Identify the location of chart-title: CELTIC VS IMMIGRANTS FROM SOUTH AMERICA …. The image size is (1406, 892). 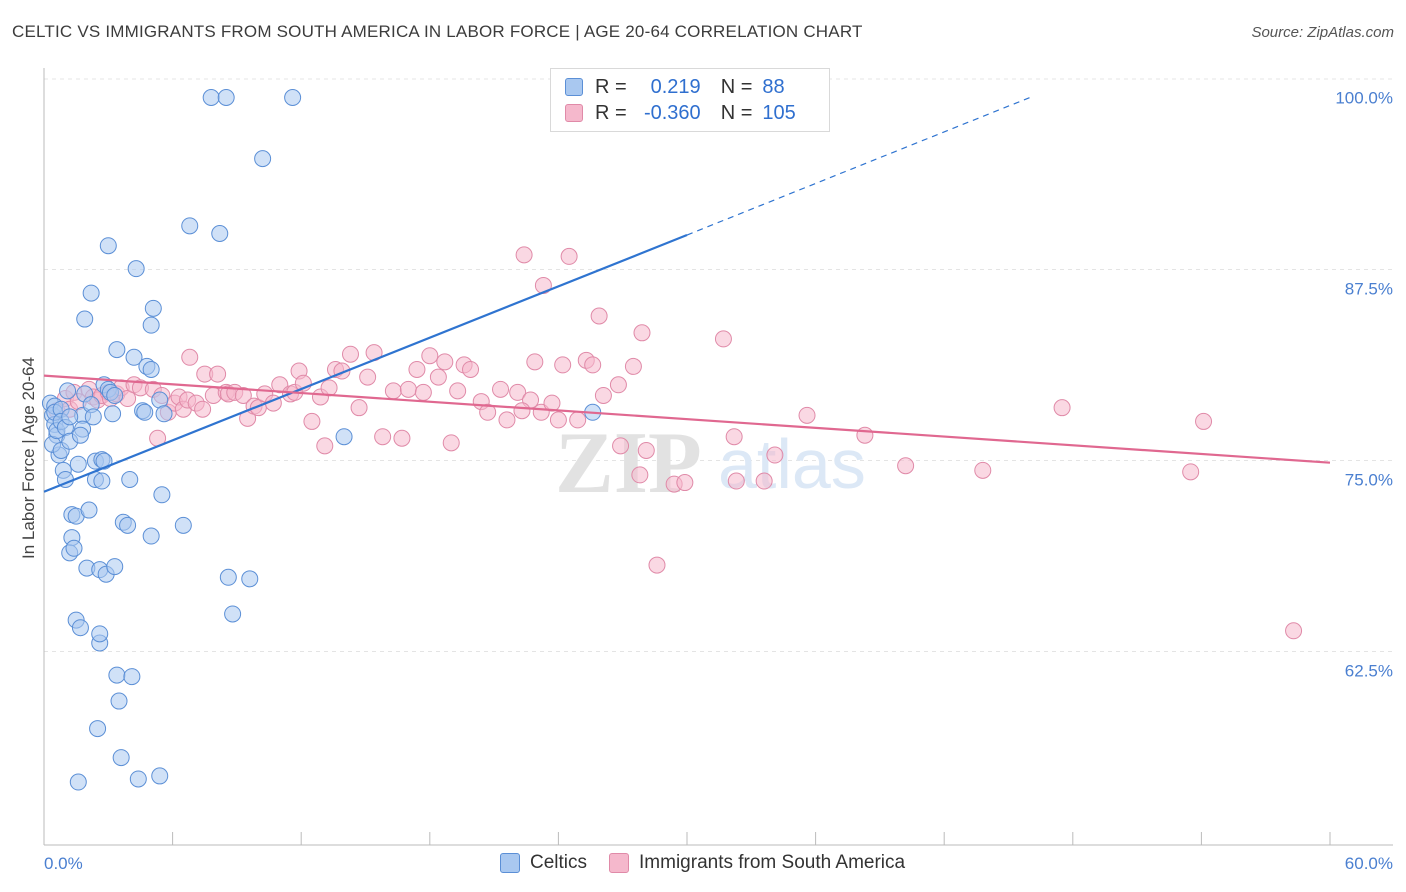
(437, 31).